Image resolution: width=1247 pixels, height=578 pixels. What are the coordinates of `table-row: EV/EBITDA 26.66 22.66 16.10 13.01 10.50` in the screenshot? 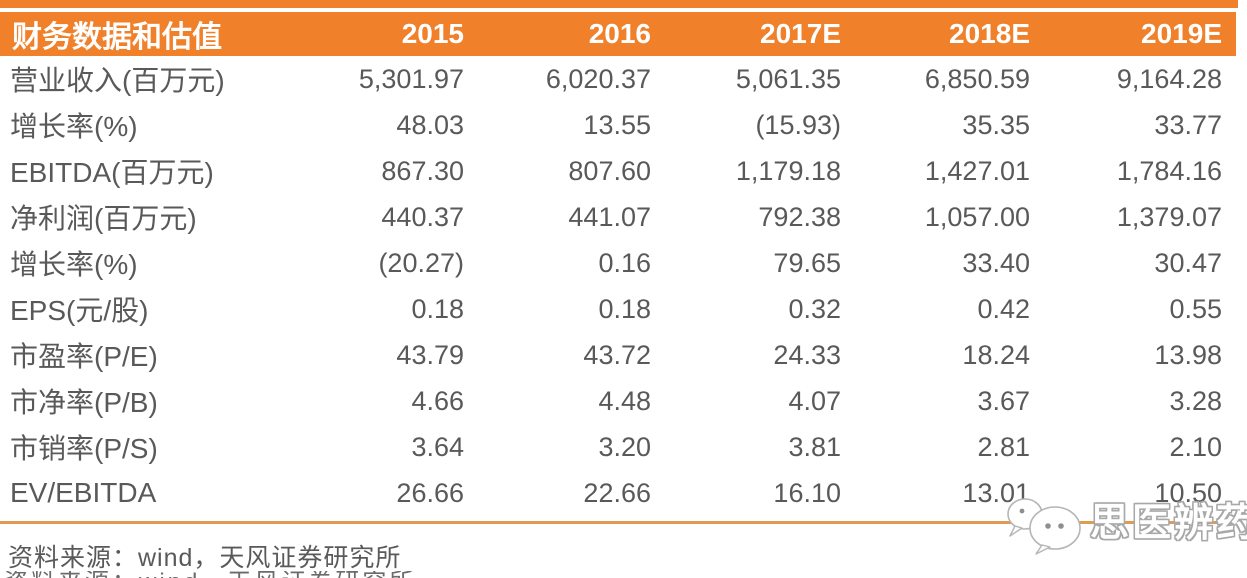 It's located at (618, 493).